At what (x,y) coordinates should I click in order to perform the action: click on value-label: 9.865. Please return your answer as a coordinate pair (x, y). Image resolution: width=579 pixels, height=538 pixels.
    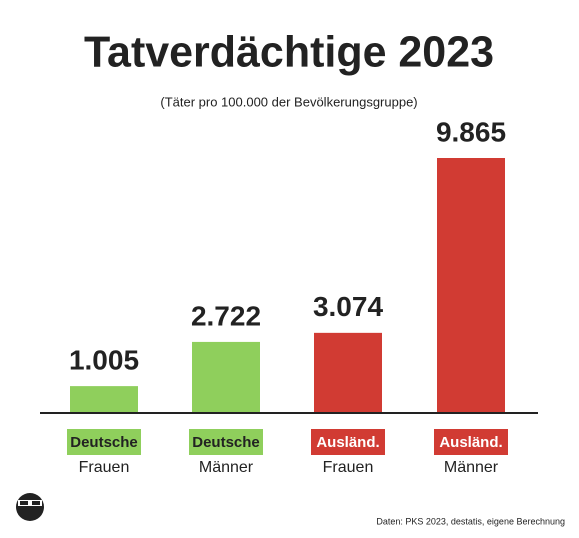
    Looking at the image, I should click on (471, 131).